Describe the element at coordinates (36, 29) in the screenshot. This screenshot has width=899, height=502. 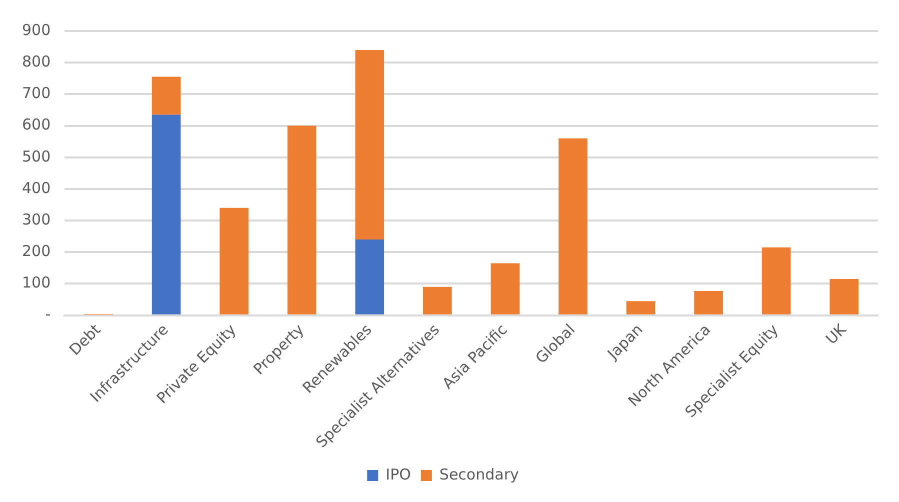
I see `y-tick-label: 900` at that location.